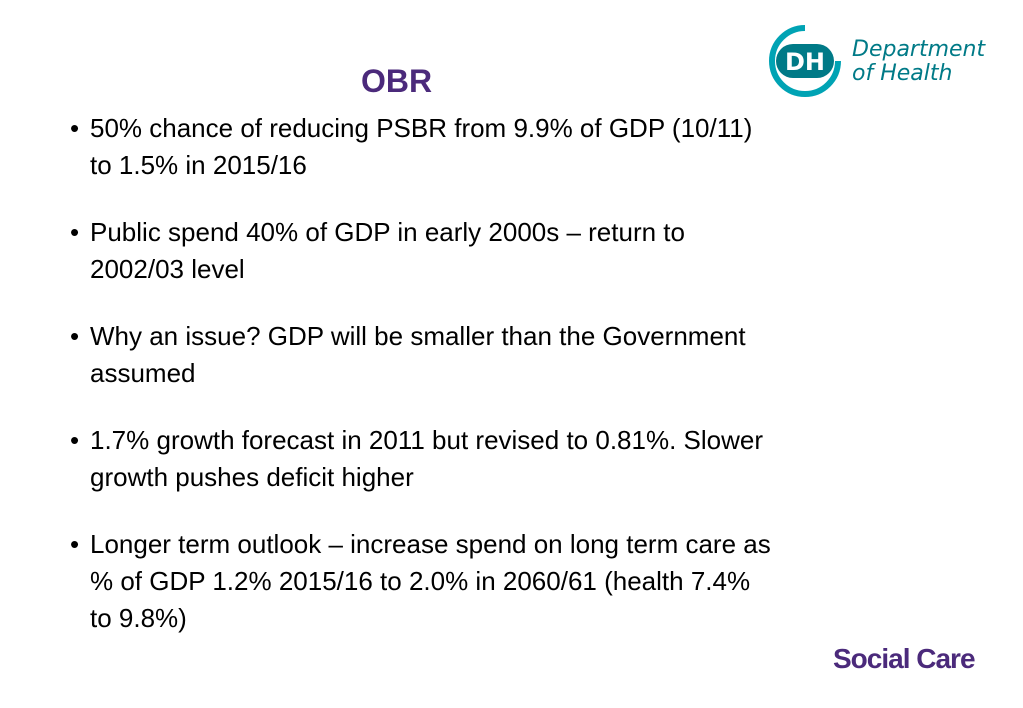 This screenshot has height=708, width=1023. I want to click on dh-logo-mark-icon: DH, so click(805, 61).